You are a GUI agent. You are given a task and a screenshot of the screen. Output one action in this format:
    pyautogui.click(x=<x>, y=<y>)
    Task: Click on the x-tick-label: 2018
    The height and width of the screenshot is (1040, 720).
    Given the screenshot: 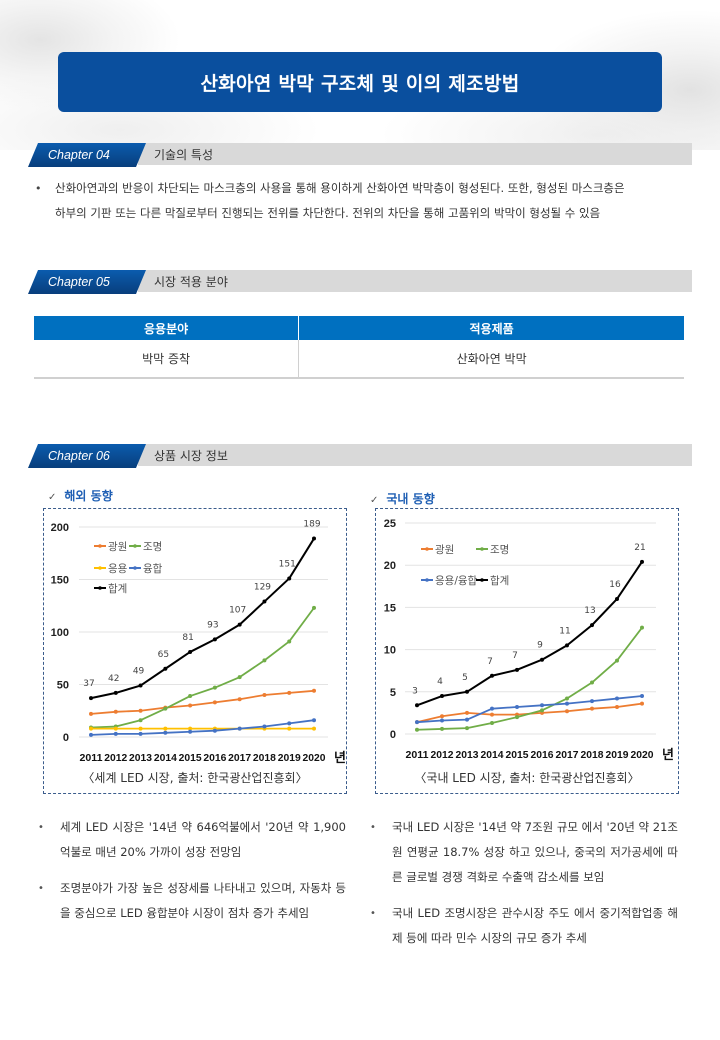 What is the action you would take?
    pyautogui.click(x=592, y=755)
    